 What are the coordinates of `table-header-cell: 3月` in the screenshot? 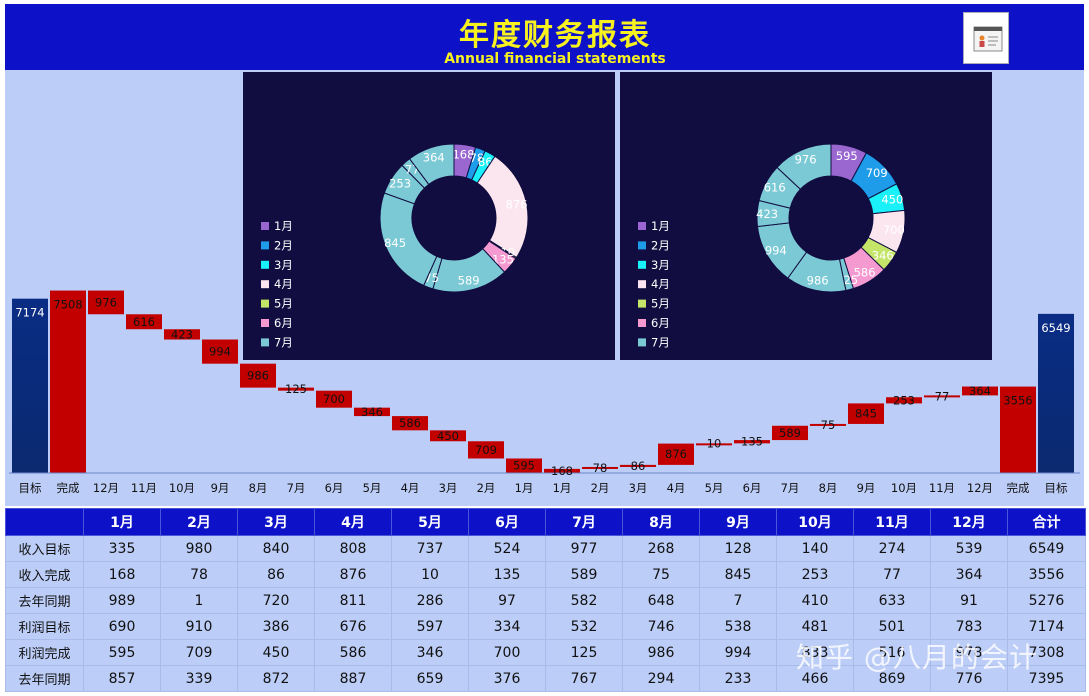 It's located at (276, 522).